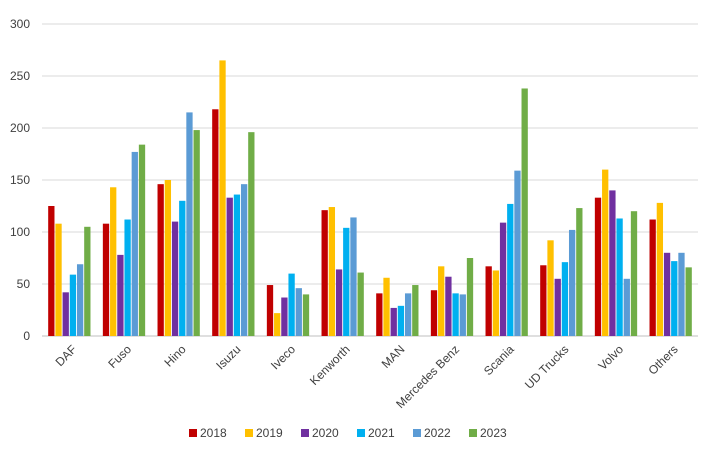 This screenshot has height=449, width=706. I want to click on x-tick-label: Isuzu, so click(228, 357).